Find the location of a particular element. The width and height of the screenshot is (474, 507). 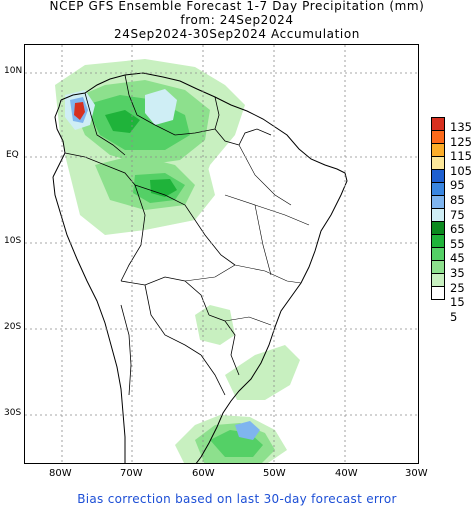

colorbar-label-25: 25 is located at coordinates (457, 287).